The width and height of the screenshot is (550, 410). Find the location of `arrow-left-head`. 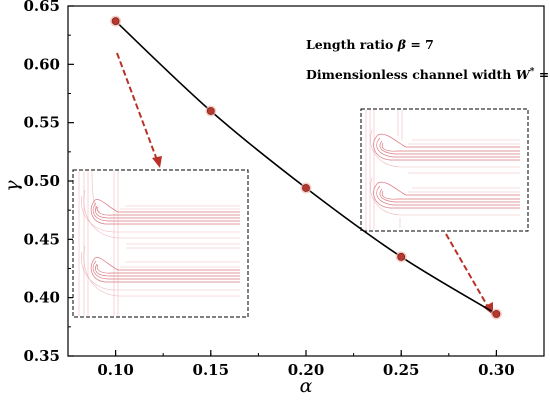

arrow-left-head is located at coordinates (157, 162).